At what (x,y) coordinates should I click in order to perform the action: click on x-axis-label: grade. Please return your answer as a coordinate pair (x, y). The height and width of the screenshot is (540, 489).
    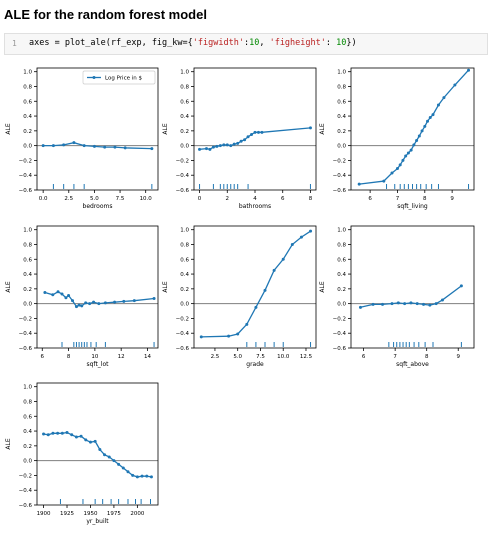
    Looking at the image, I should click on (255, 364).